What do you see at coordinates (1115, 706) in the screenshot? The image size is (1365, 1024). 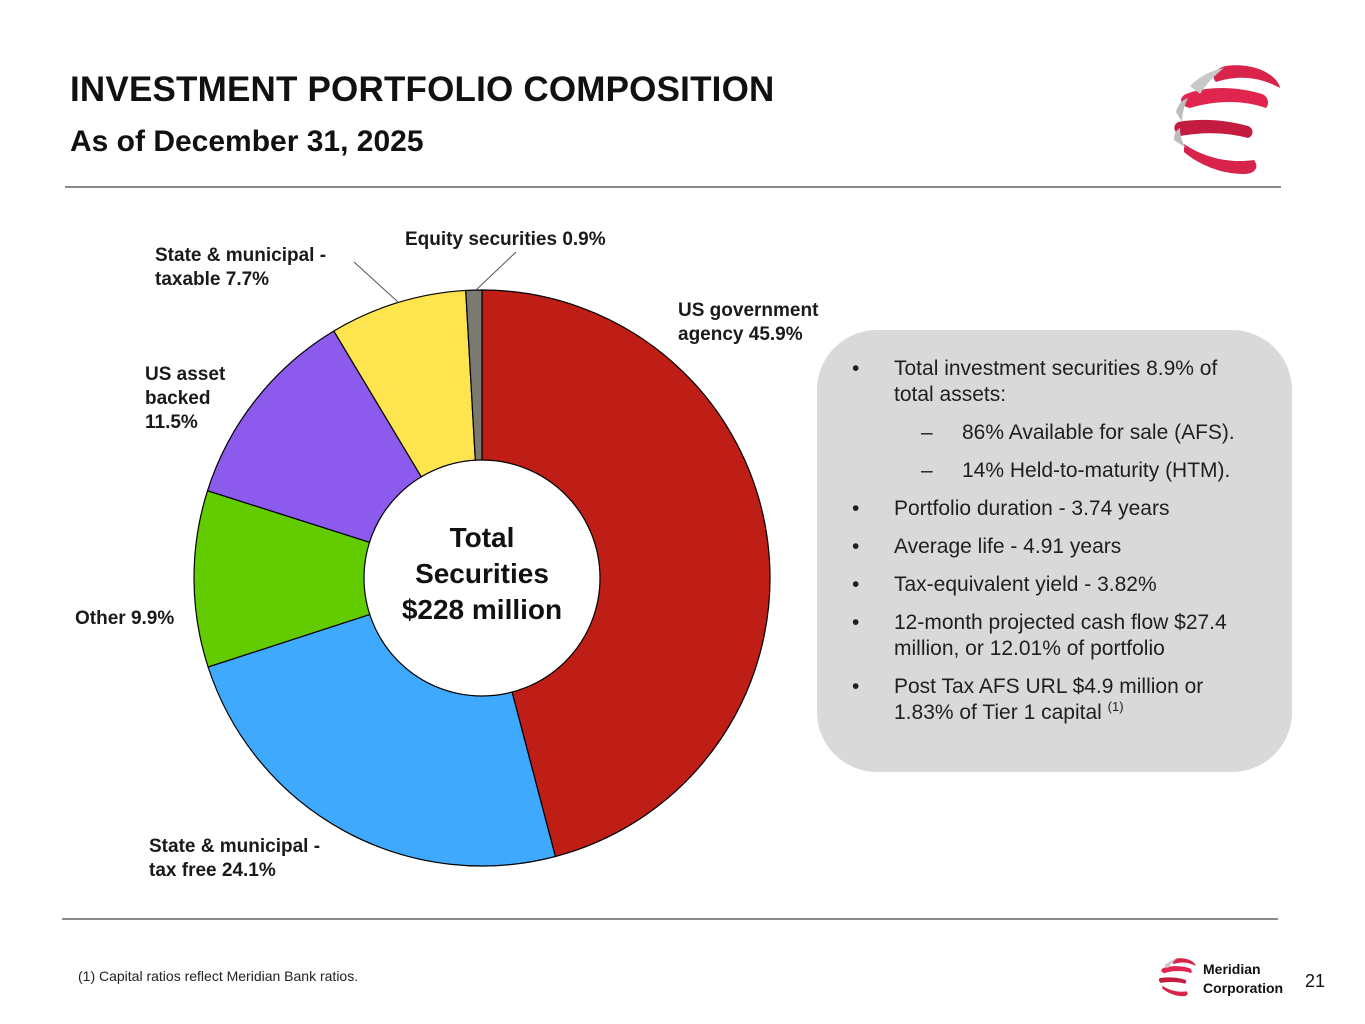 I see `footnote-reference: (1)` at bounding box center [1115, 706].